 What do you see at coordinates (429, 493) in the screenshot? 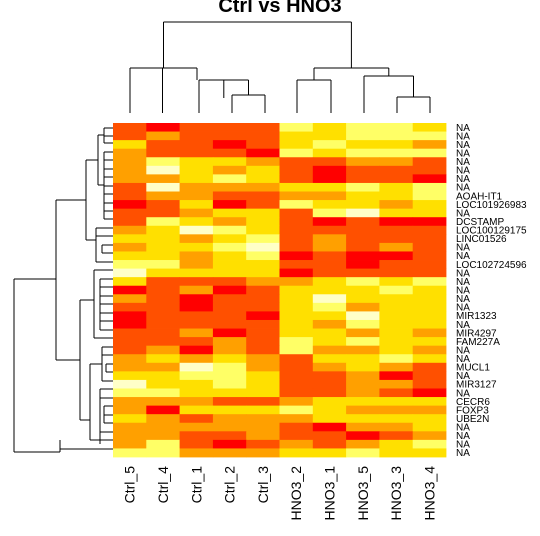
I see `column-label: HNO3_4` at bounding box center [429, 493].